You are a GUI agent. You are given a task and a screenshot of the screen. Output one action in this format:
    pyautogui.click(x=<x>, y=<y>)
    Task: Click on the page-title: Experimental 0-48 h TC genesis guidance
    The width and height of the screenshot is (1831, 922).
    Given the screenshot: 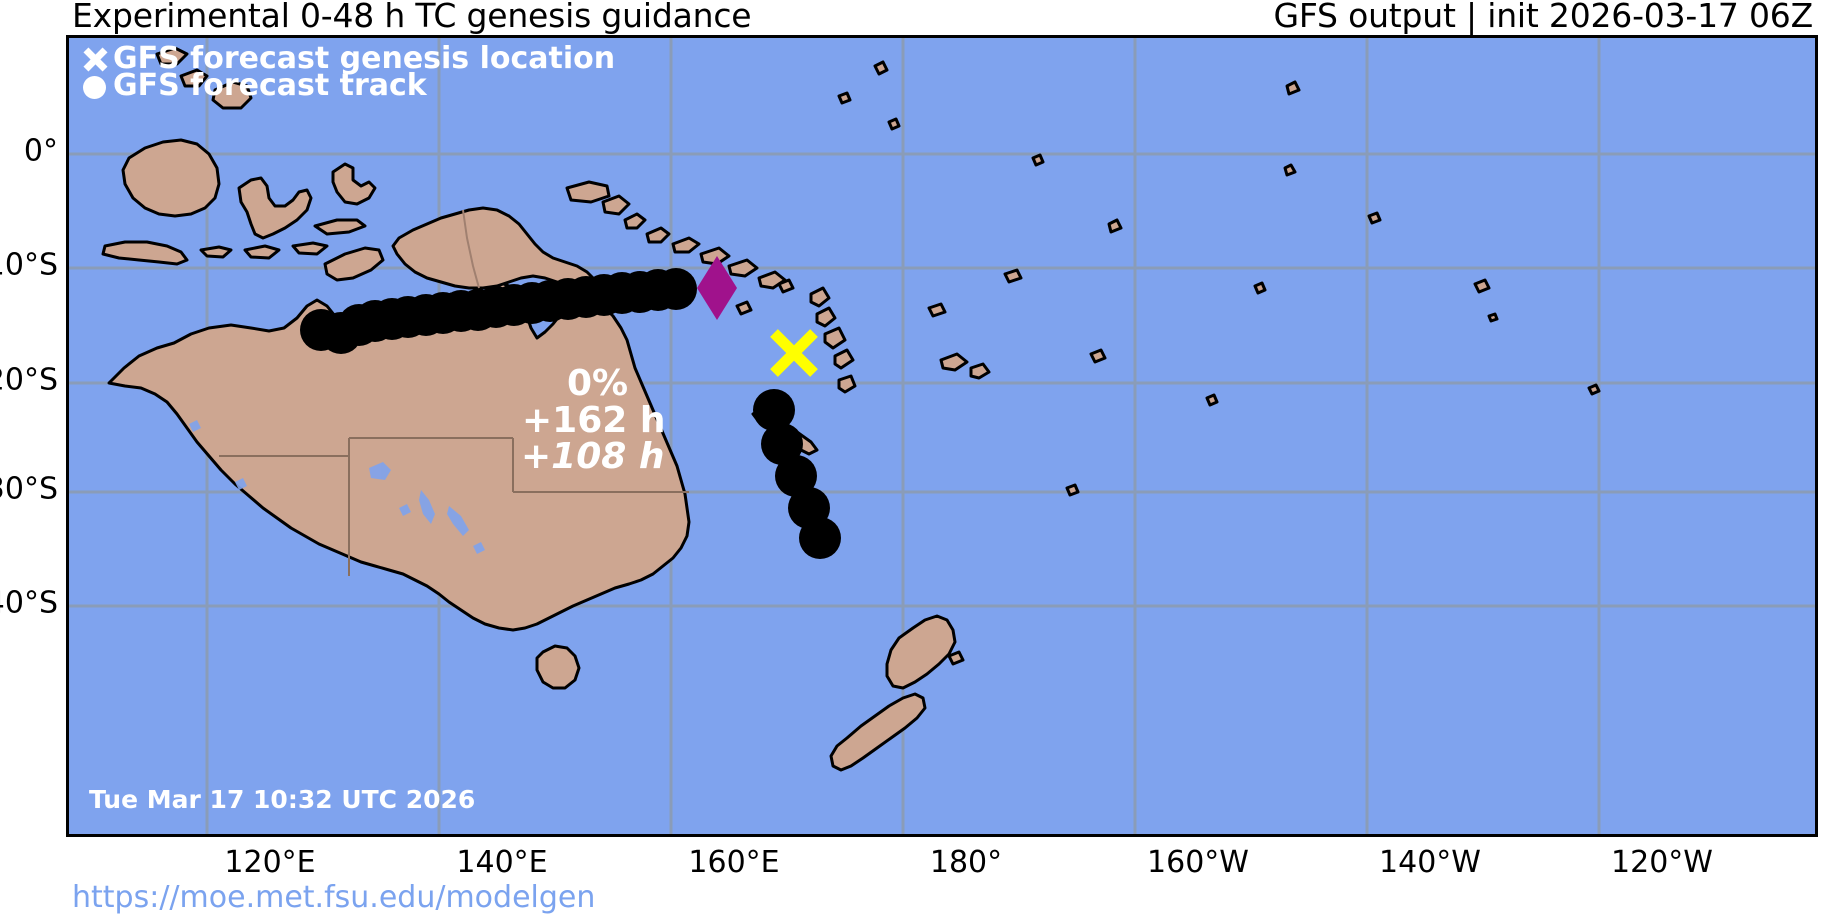 What is the action you would take?
    pyautogui.click(x=412, y=17)
    